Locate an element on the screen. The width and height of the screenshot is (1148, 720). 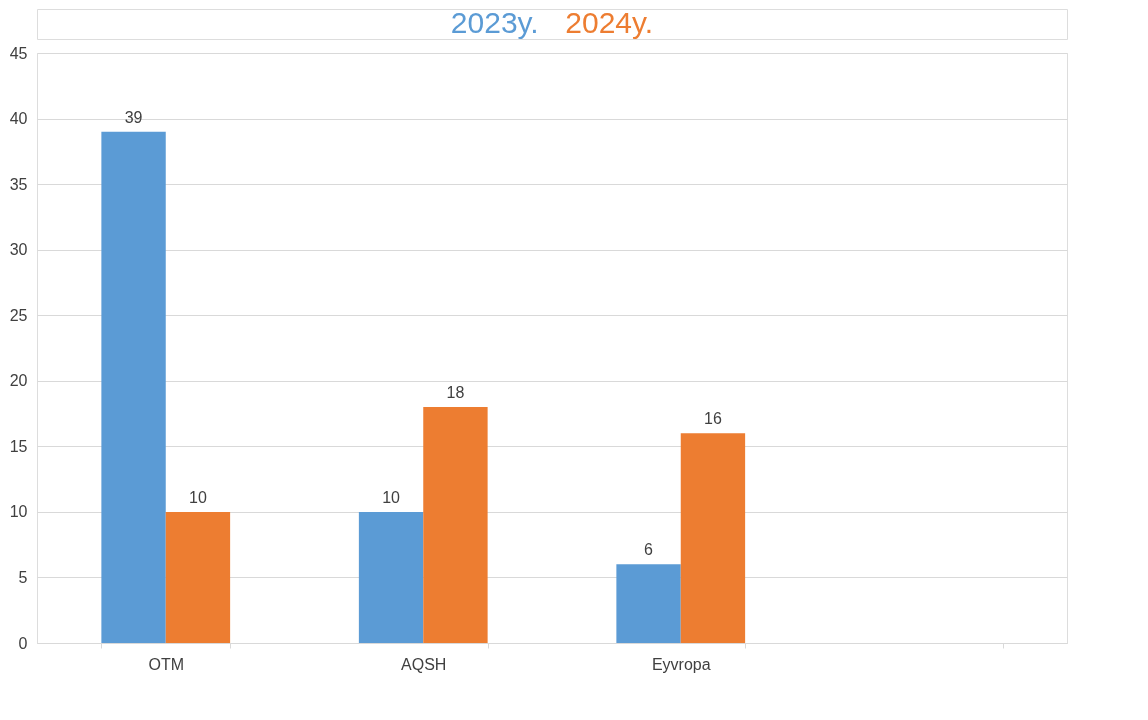
y-tick-label: 35 is located at coordinates (18, 184).